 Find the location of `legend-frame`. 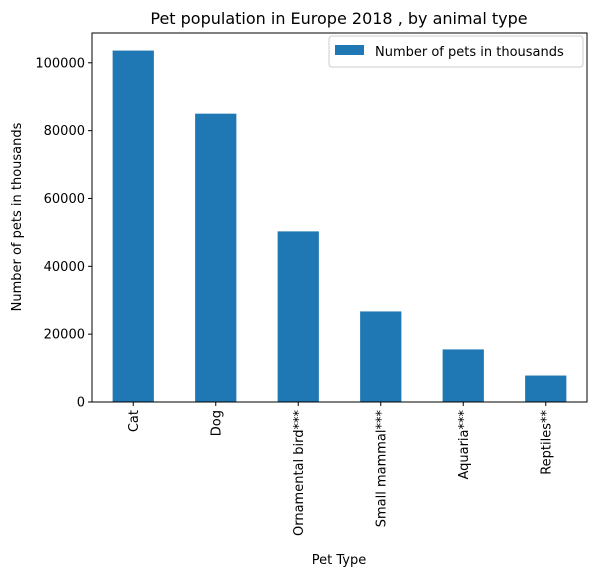

legend-frame is located at coordinates (456, 51).